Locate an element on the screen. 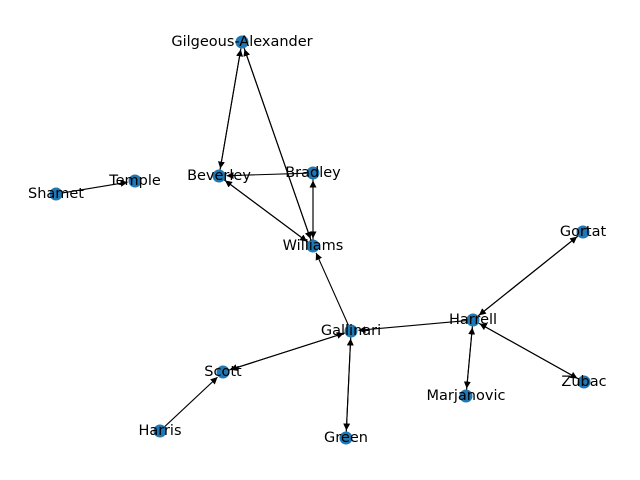 This screenshot has width=640, height=480. node-label-beverley: Beverley is located at coordinates (219, 176).